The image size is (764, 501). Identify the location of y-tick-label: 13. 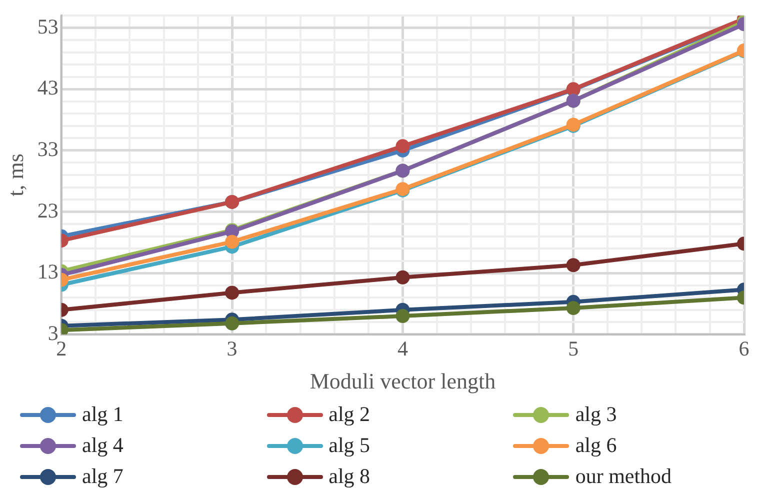
(47, 272).